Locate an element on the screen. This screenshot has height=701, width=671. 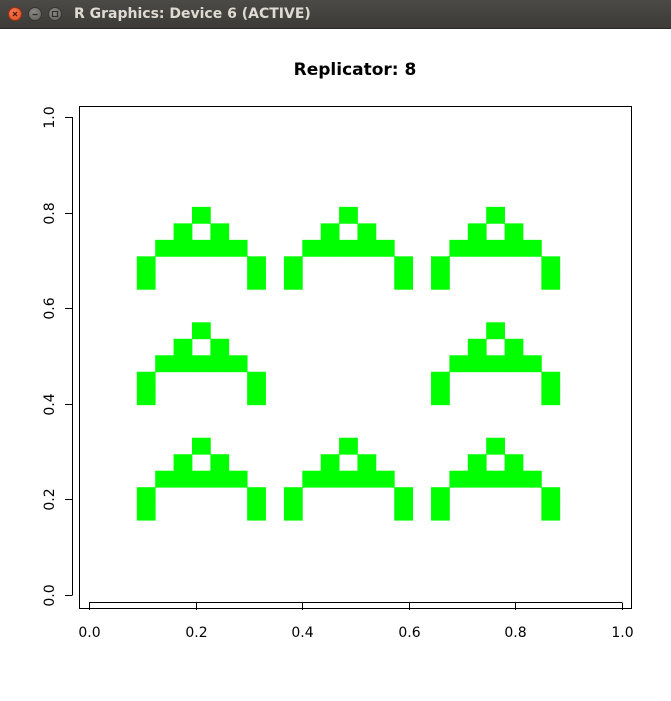
window-title: R Graphics: Device 6 (ACTIVE) is located at coordinates (192, 14).